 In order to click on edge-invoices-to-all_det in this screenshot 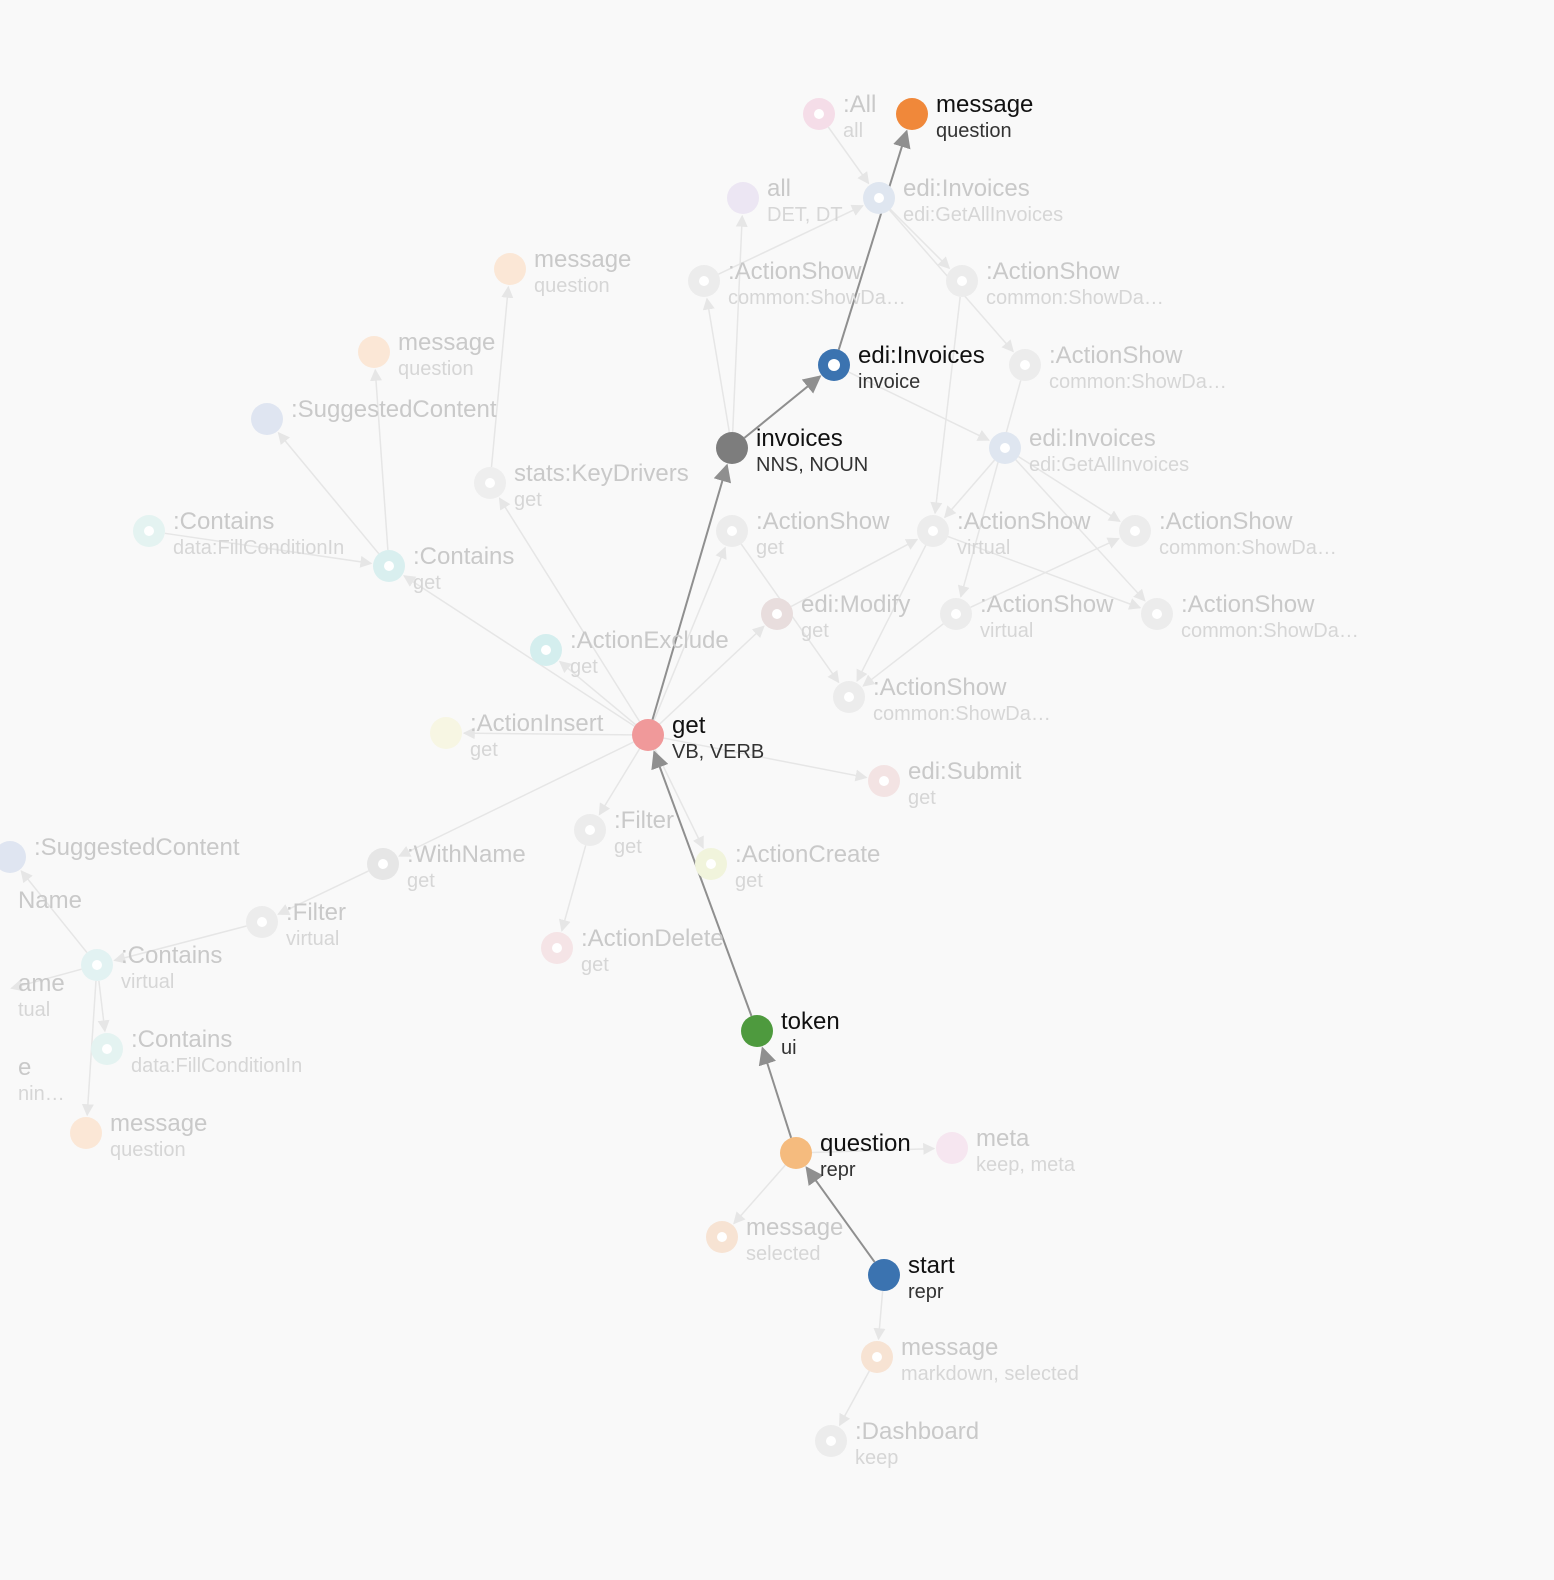, I will do `click(739, 323)`.